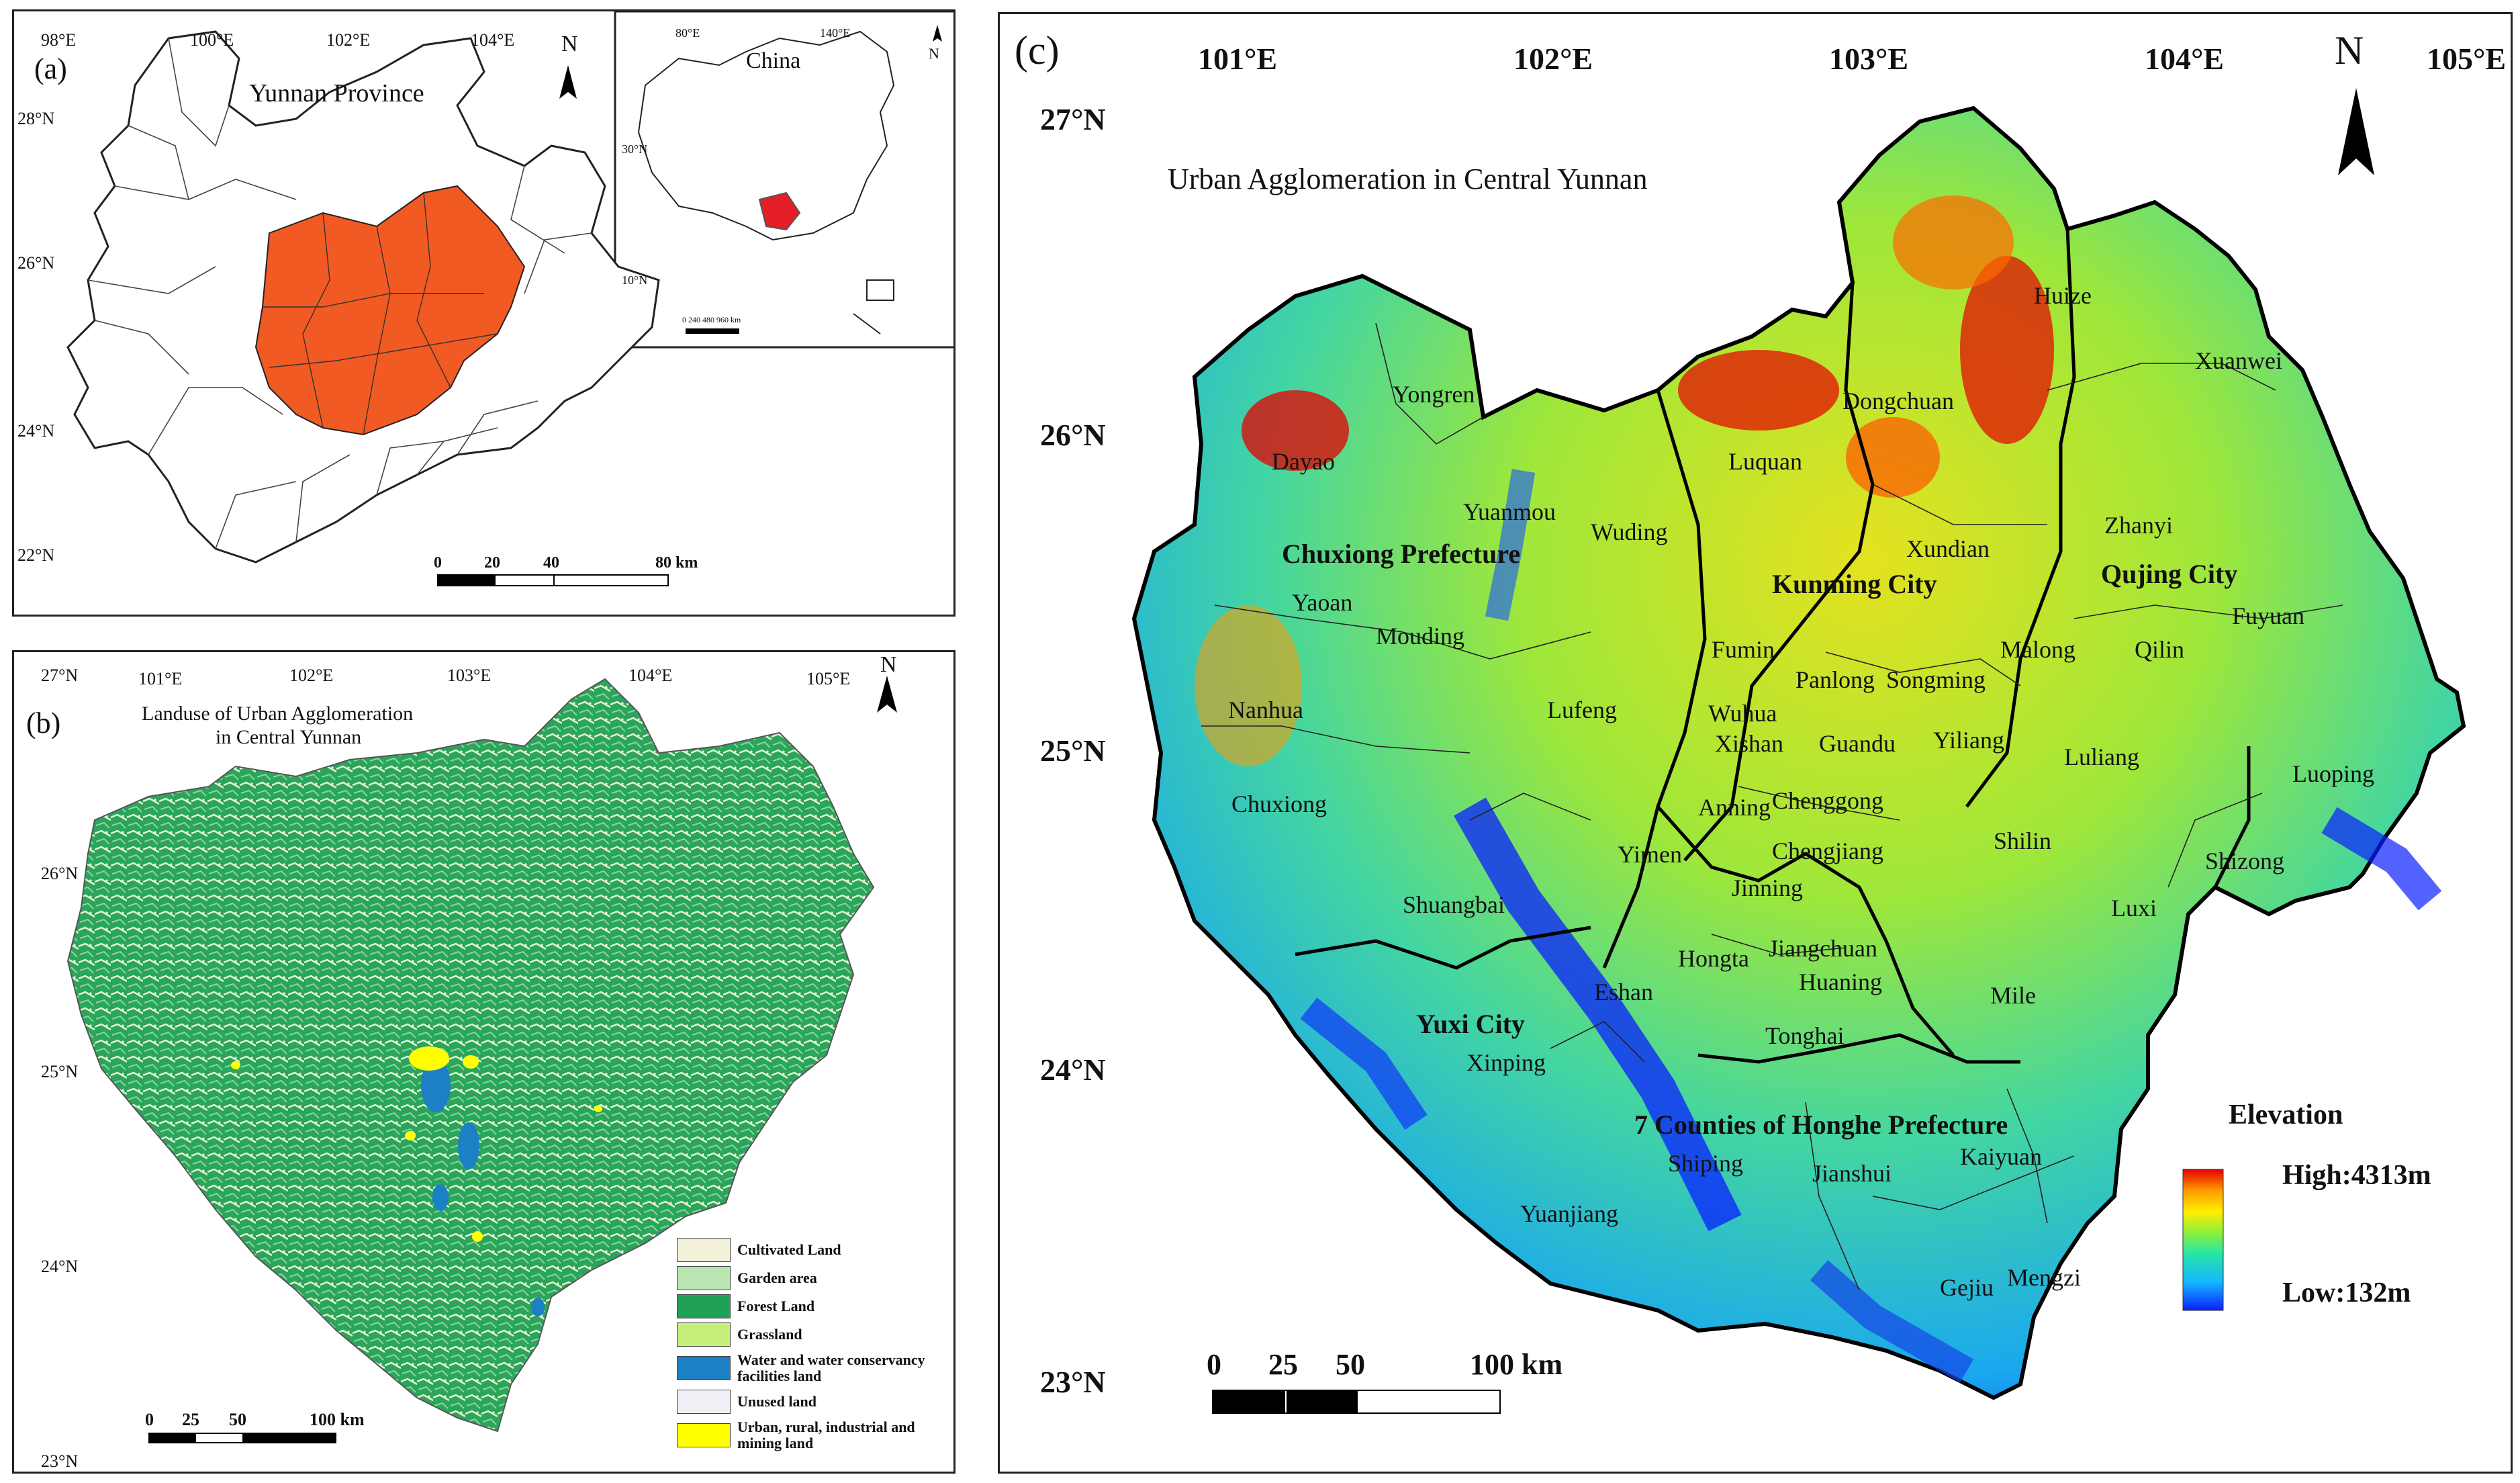 The height and width of the screenshot is (1483, 2520). Describe the element at coordinates (2203, 1240) in the screenshot. I see `elevation-color-ramp` at that location.